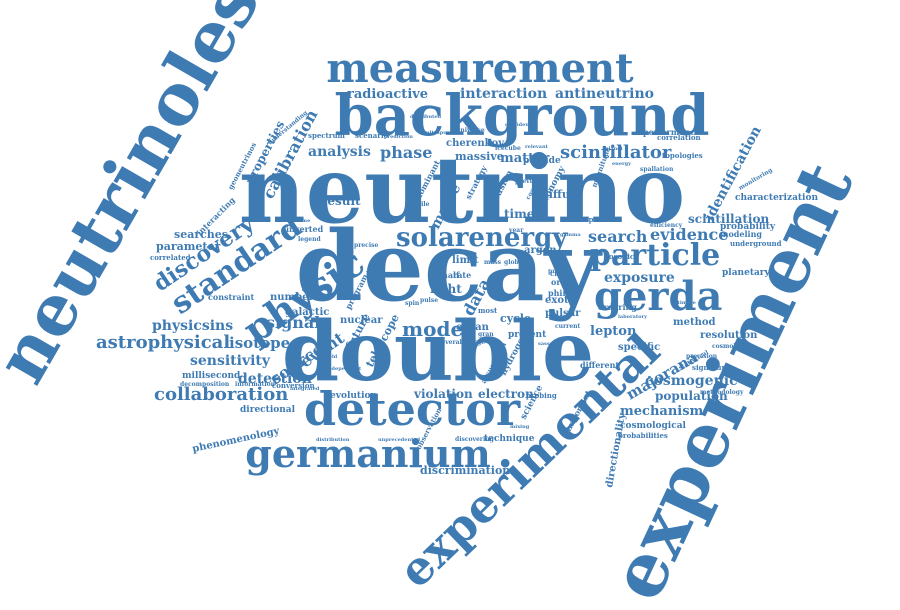 The height and width of the screenshot is (610, 900). Describe the element at coordinates (163, 342) in the screenshot. I see `word-astrophysical: astrophysical` at that location.